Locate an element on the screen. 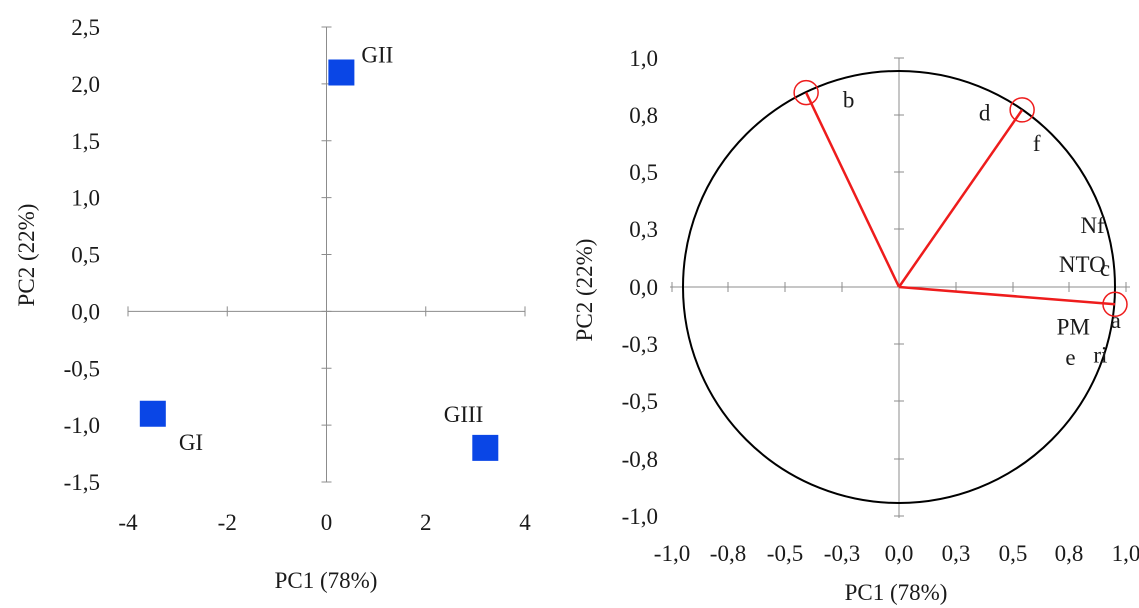 The height and width of the screenshot is (608, 1139). variable-label-d: d is located at coordinates (985, 113).